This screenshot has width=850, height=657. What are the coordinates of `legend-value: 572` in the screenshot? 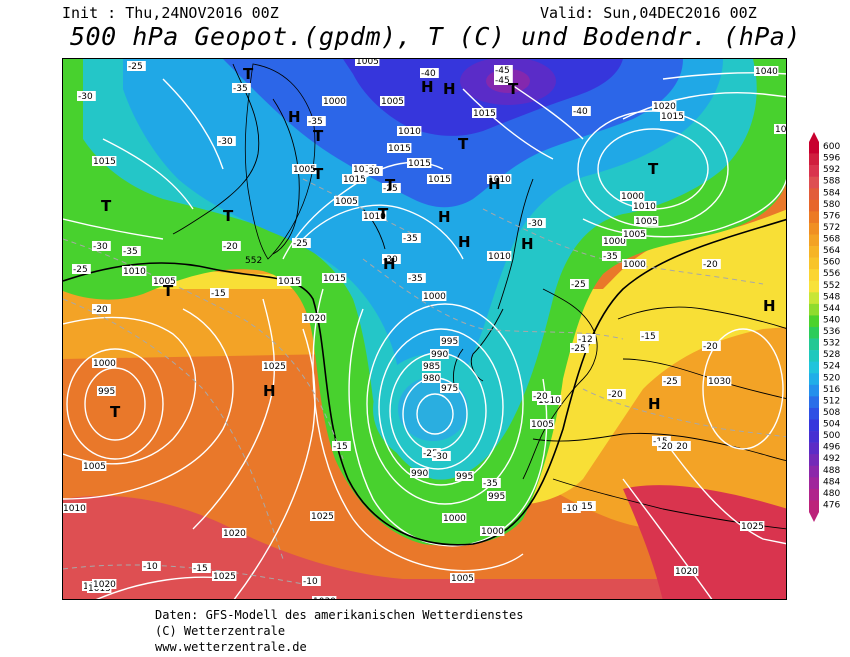 It's located at (831, 228).